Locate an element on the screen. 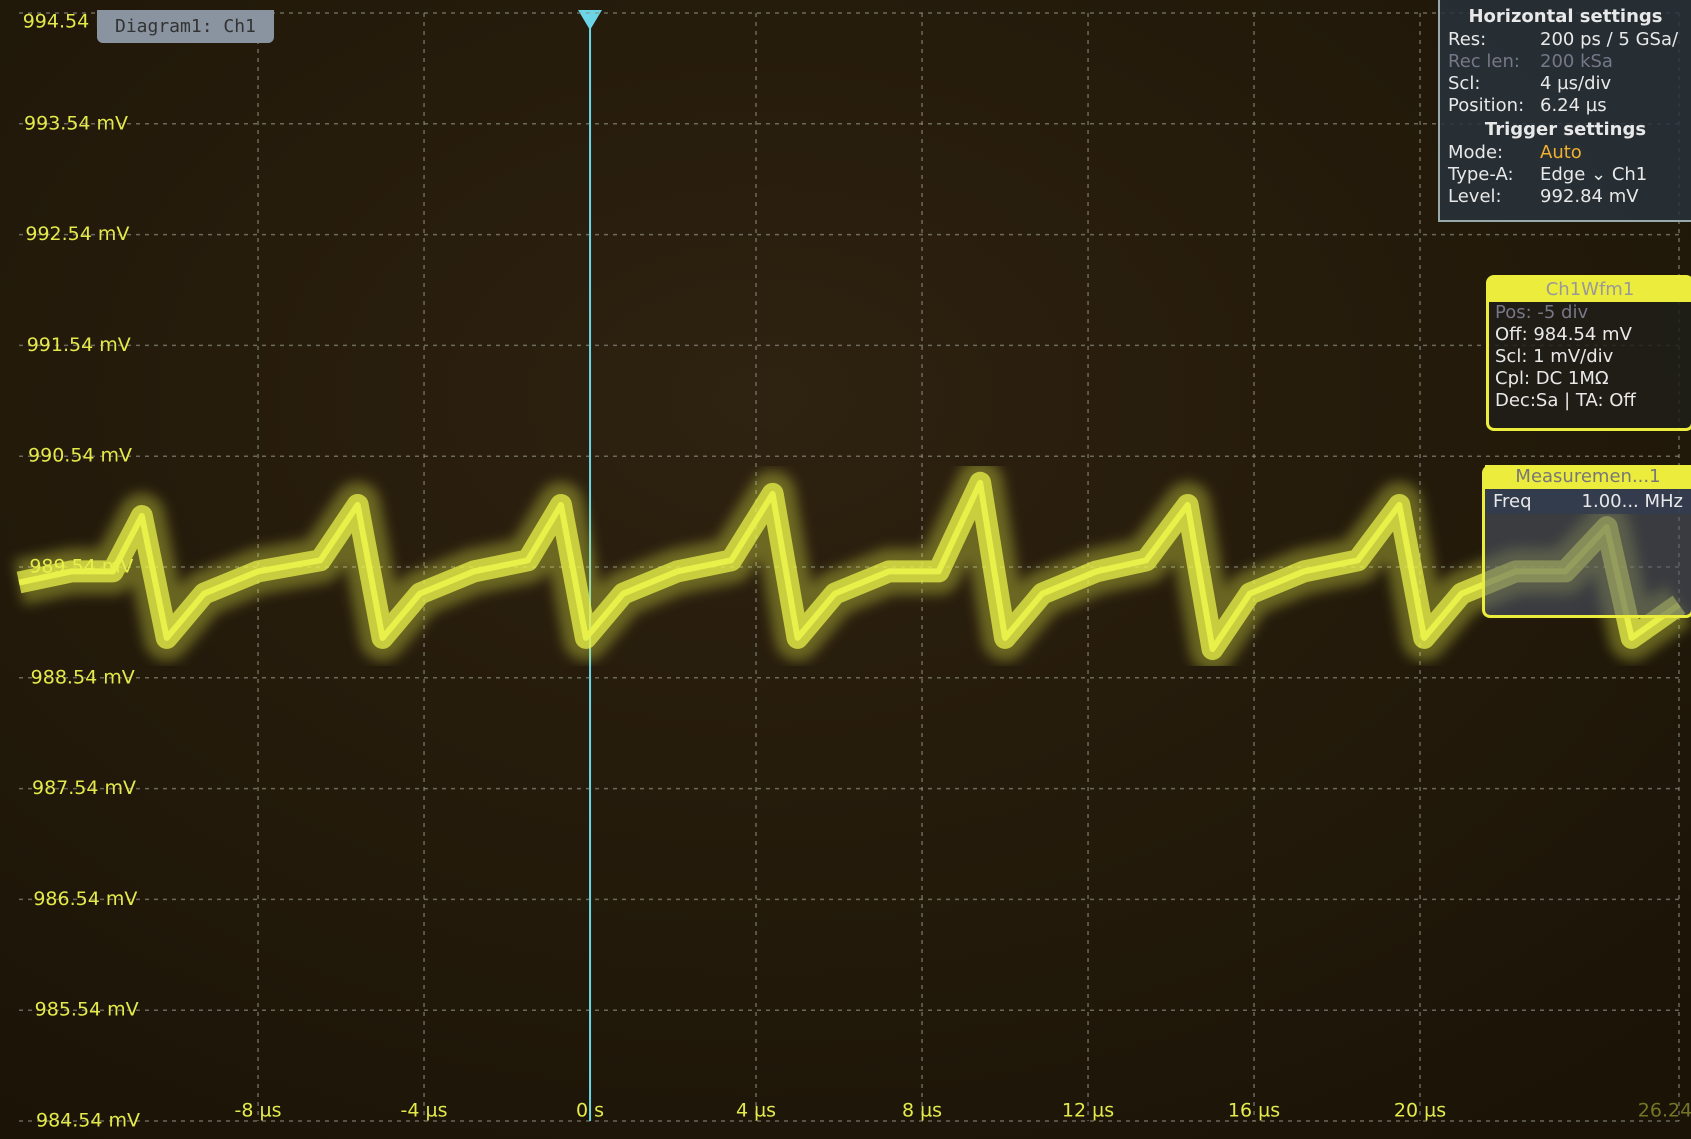 This screenshot has width=1691, height=1139. setting-value: 200 kSa is located at coordinates (1576, 61).